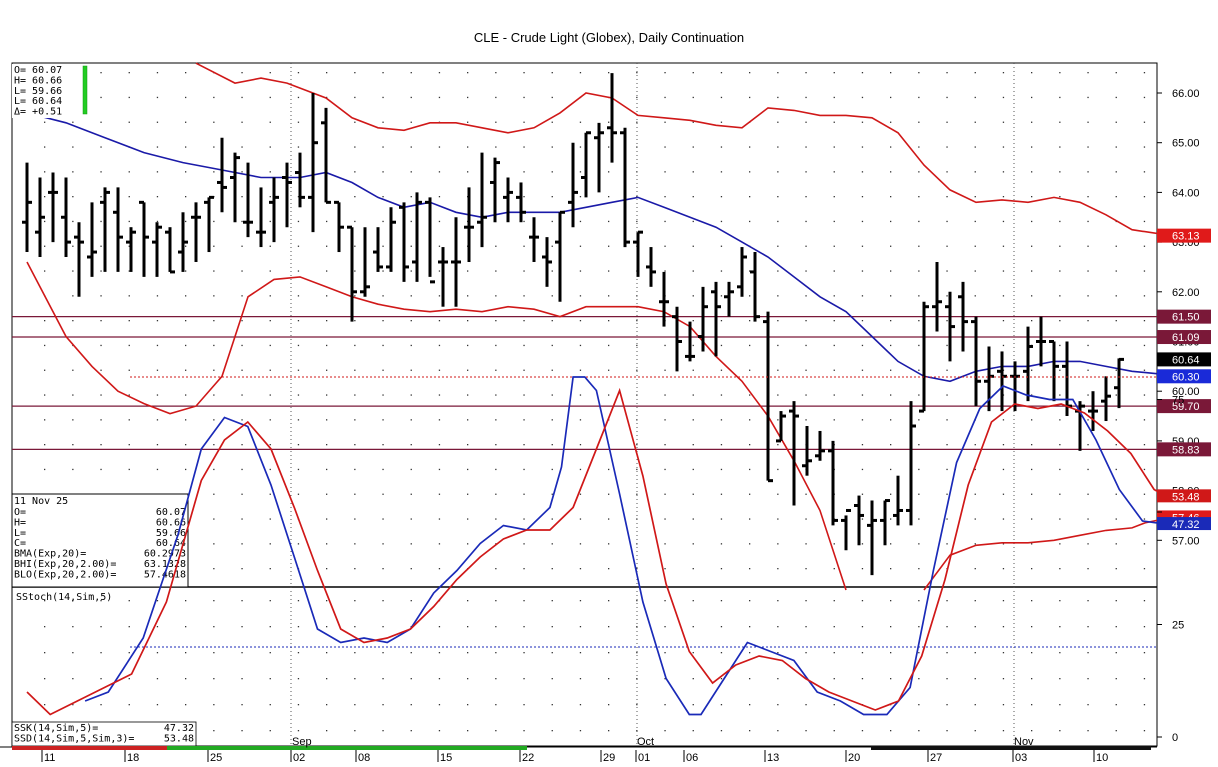 This screenshot has height=767, width=1218. I want to click on stoch-title: SStoch(14,Sim,5), so click(64, 597).